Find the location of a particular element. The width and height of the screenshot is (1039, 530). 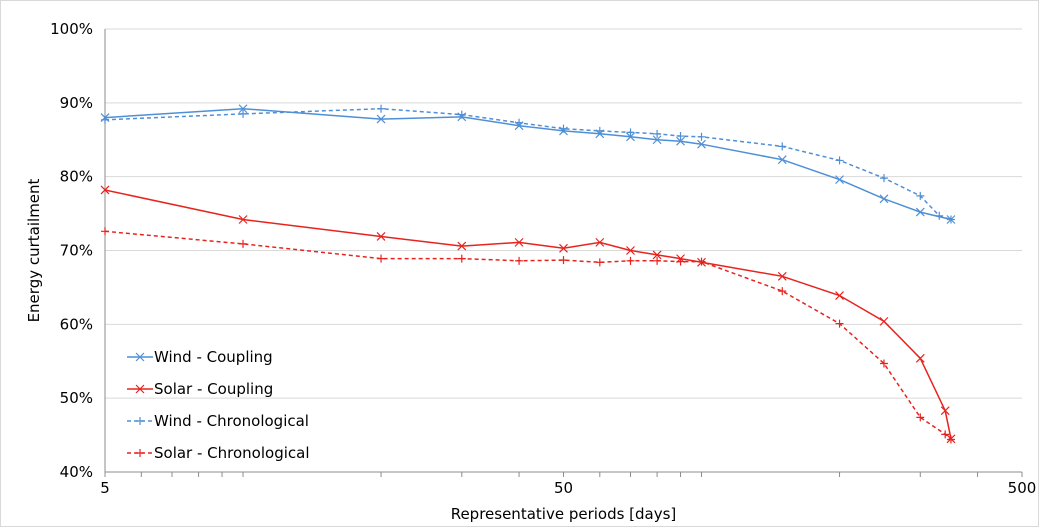

legend-label: Solar - Coupling is located at coordinates (213, 389).